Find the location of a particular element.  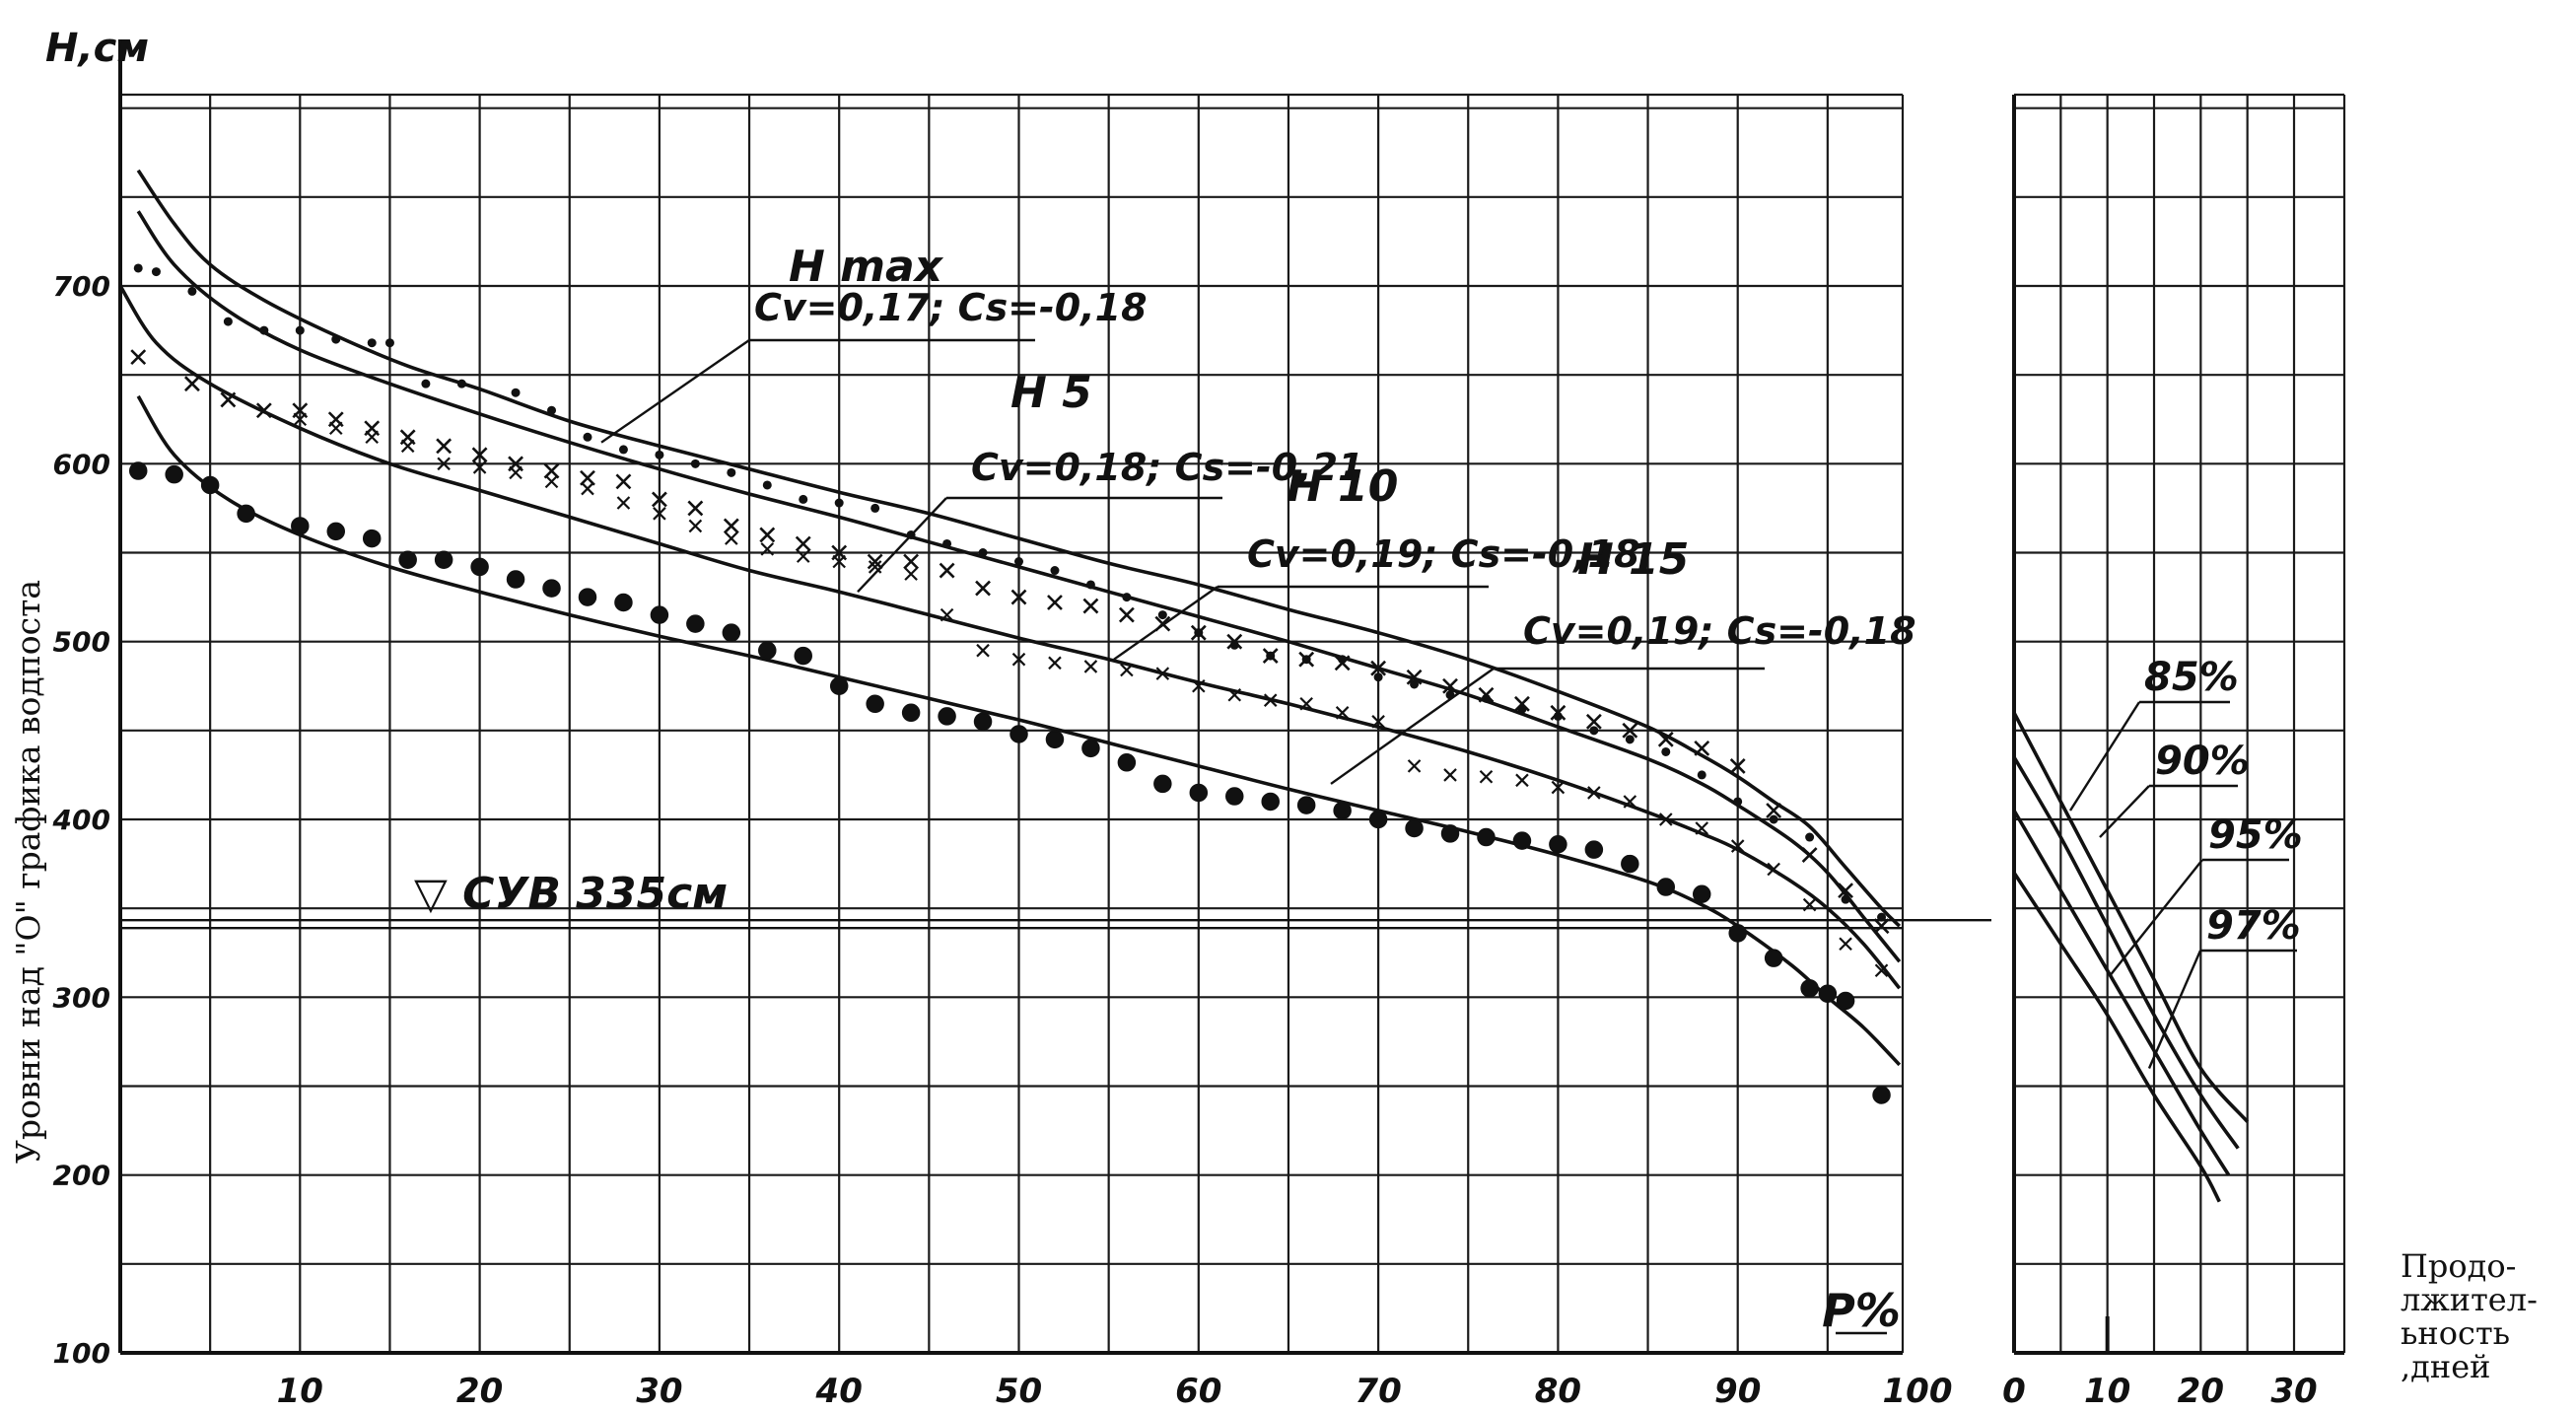

y-tick-label: 200 is located at coordinates (81, 1176).